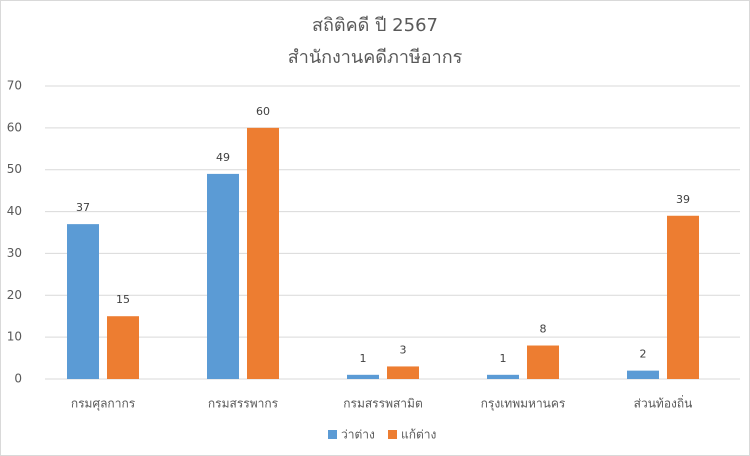 This screenshot has height=456, width=750. I want to click on value-label: 39, so click(683, 199).